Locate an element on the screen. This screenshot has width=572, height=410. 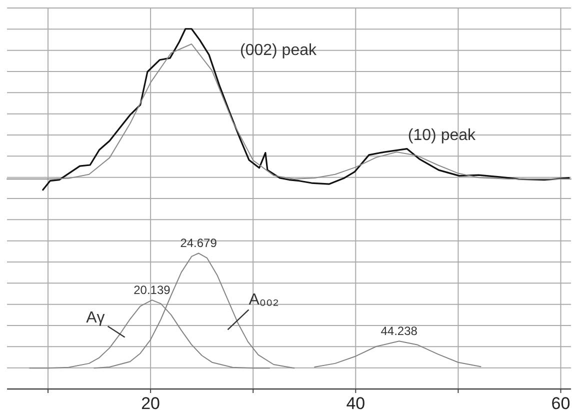
annotation: (10) peak is located at coordinates (442, 135).